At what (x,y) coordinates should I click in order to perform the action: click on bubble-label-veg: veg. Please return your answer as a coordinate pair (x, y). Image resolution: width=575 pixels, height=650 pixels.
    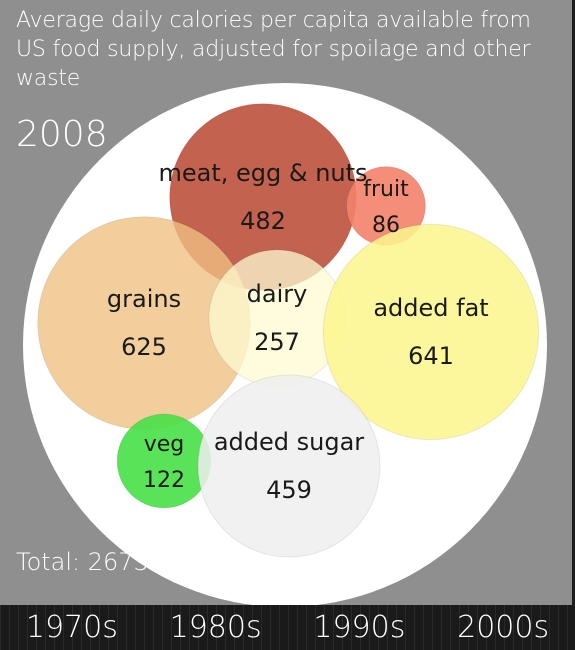
    Looking at the image, I should click on (164, 444).